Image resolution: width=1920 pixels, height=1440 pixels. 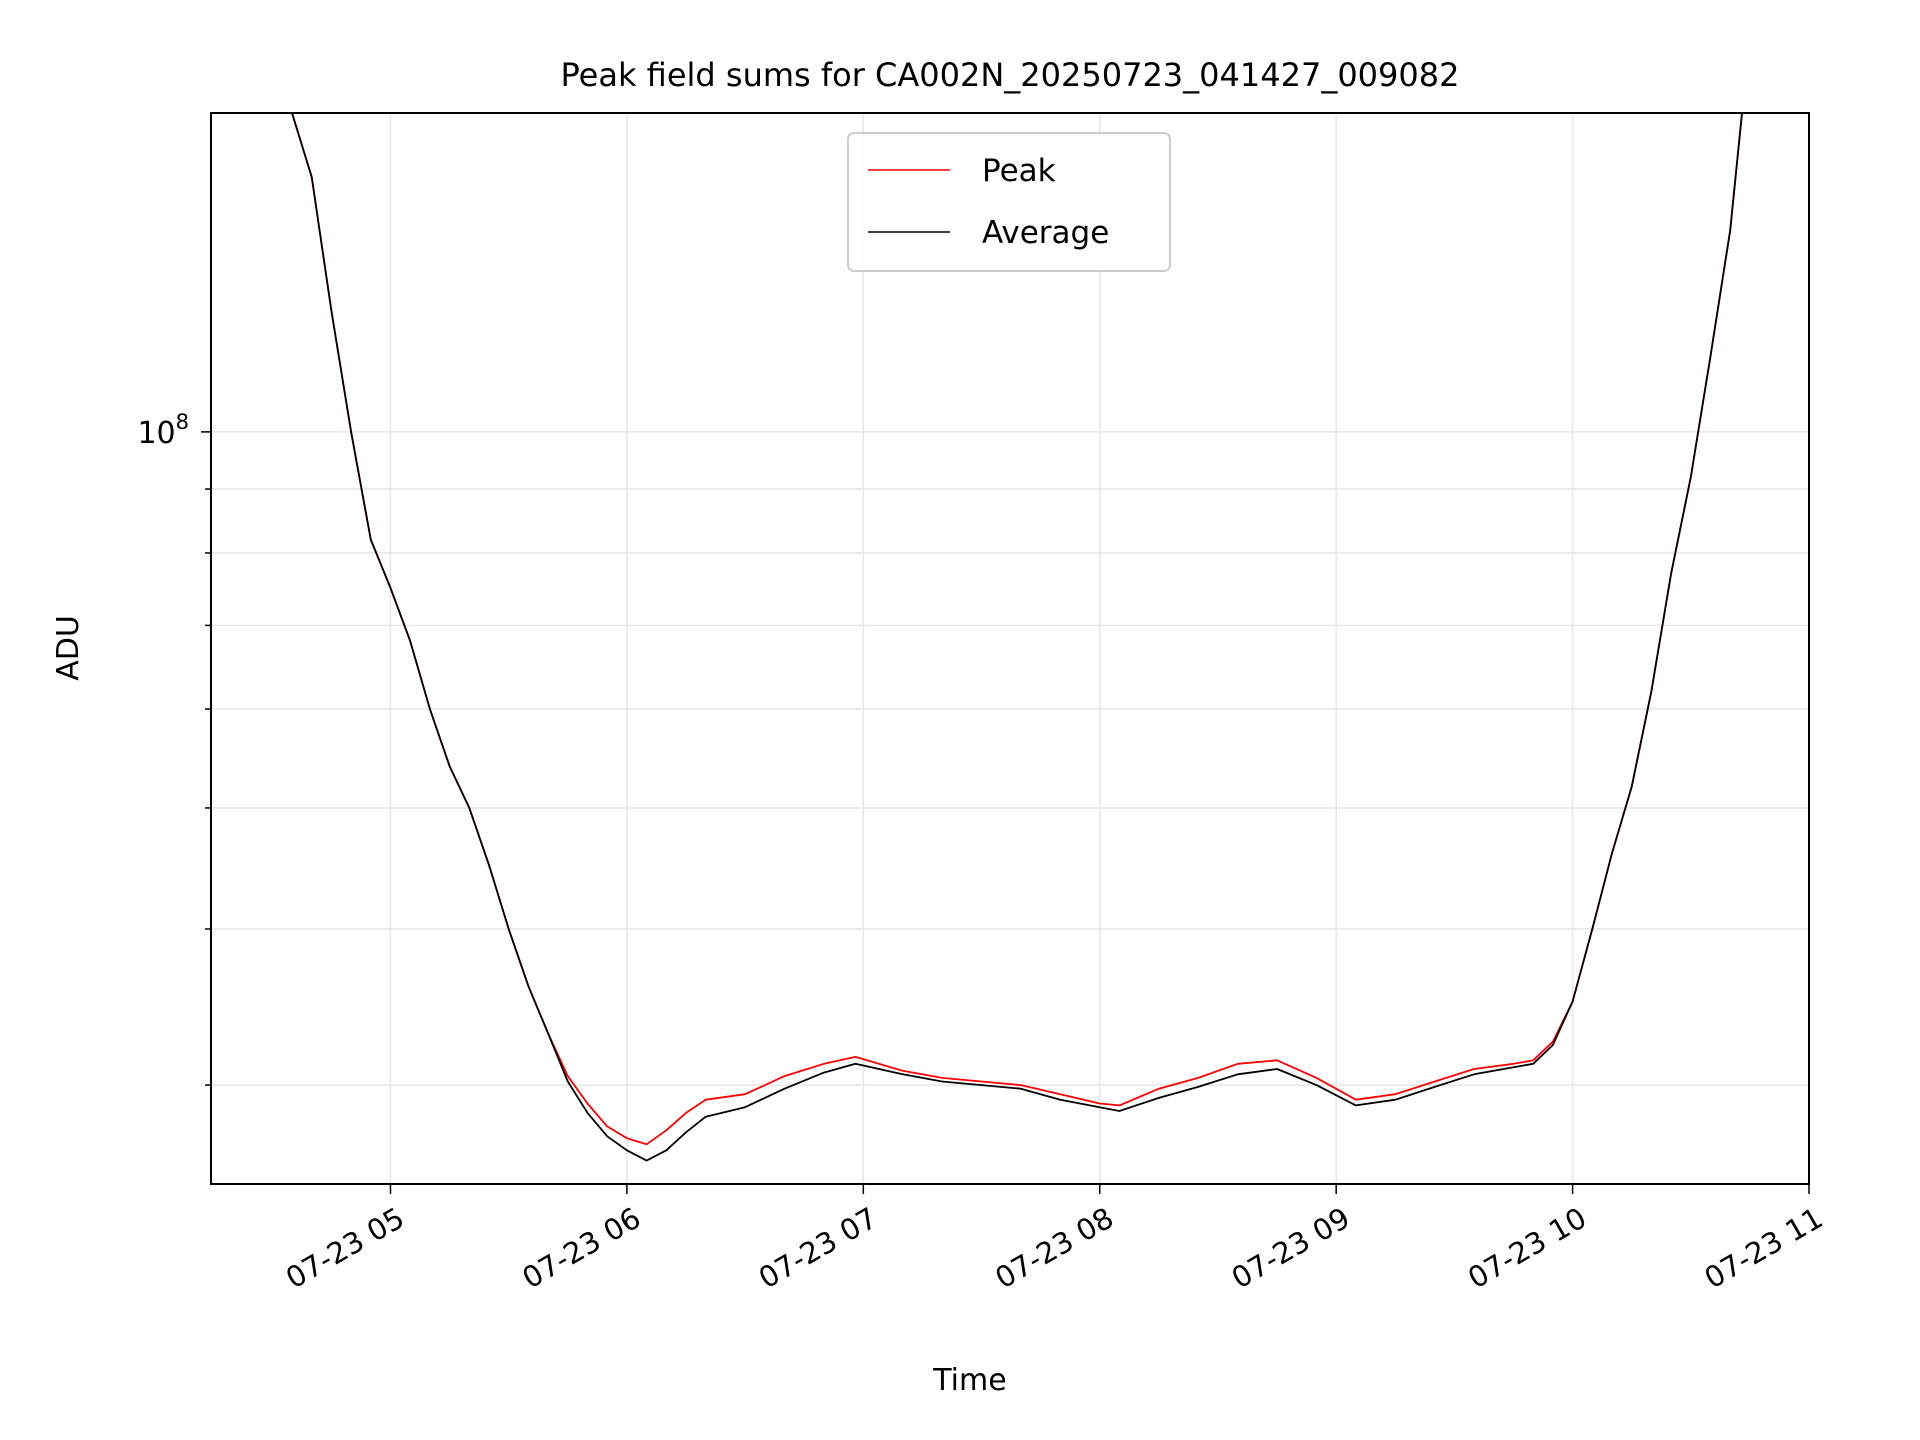 What do you see at coordinates (969, 1380) in the screenshot?
I see `x-axis-label: Time` at bounding box center [969, 1380].